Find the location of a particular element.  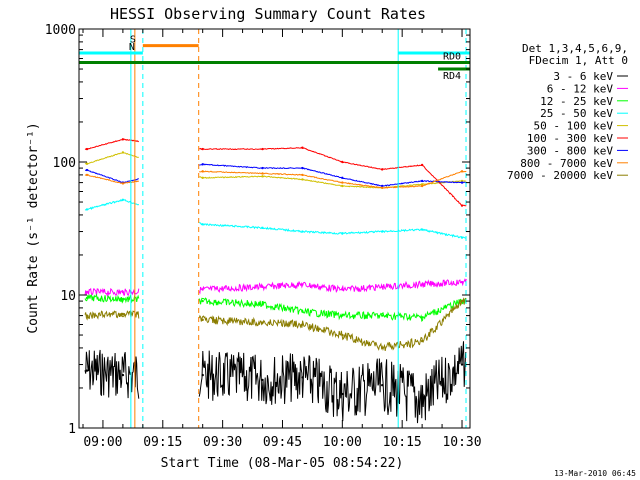

y-axis-label: Count Rate (s⁻¹ detector⁻¹) is located at coordinates (33, 227).